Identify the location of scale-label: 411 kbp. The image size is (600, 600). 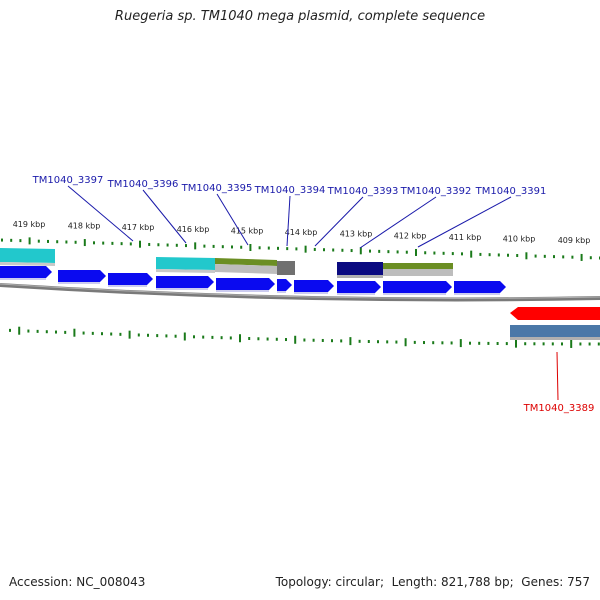
(465, 237).